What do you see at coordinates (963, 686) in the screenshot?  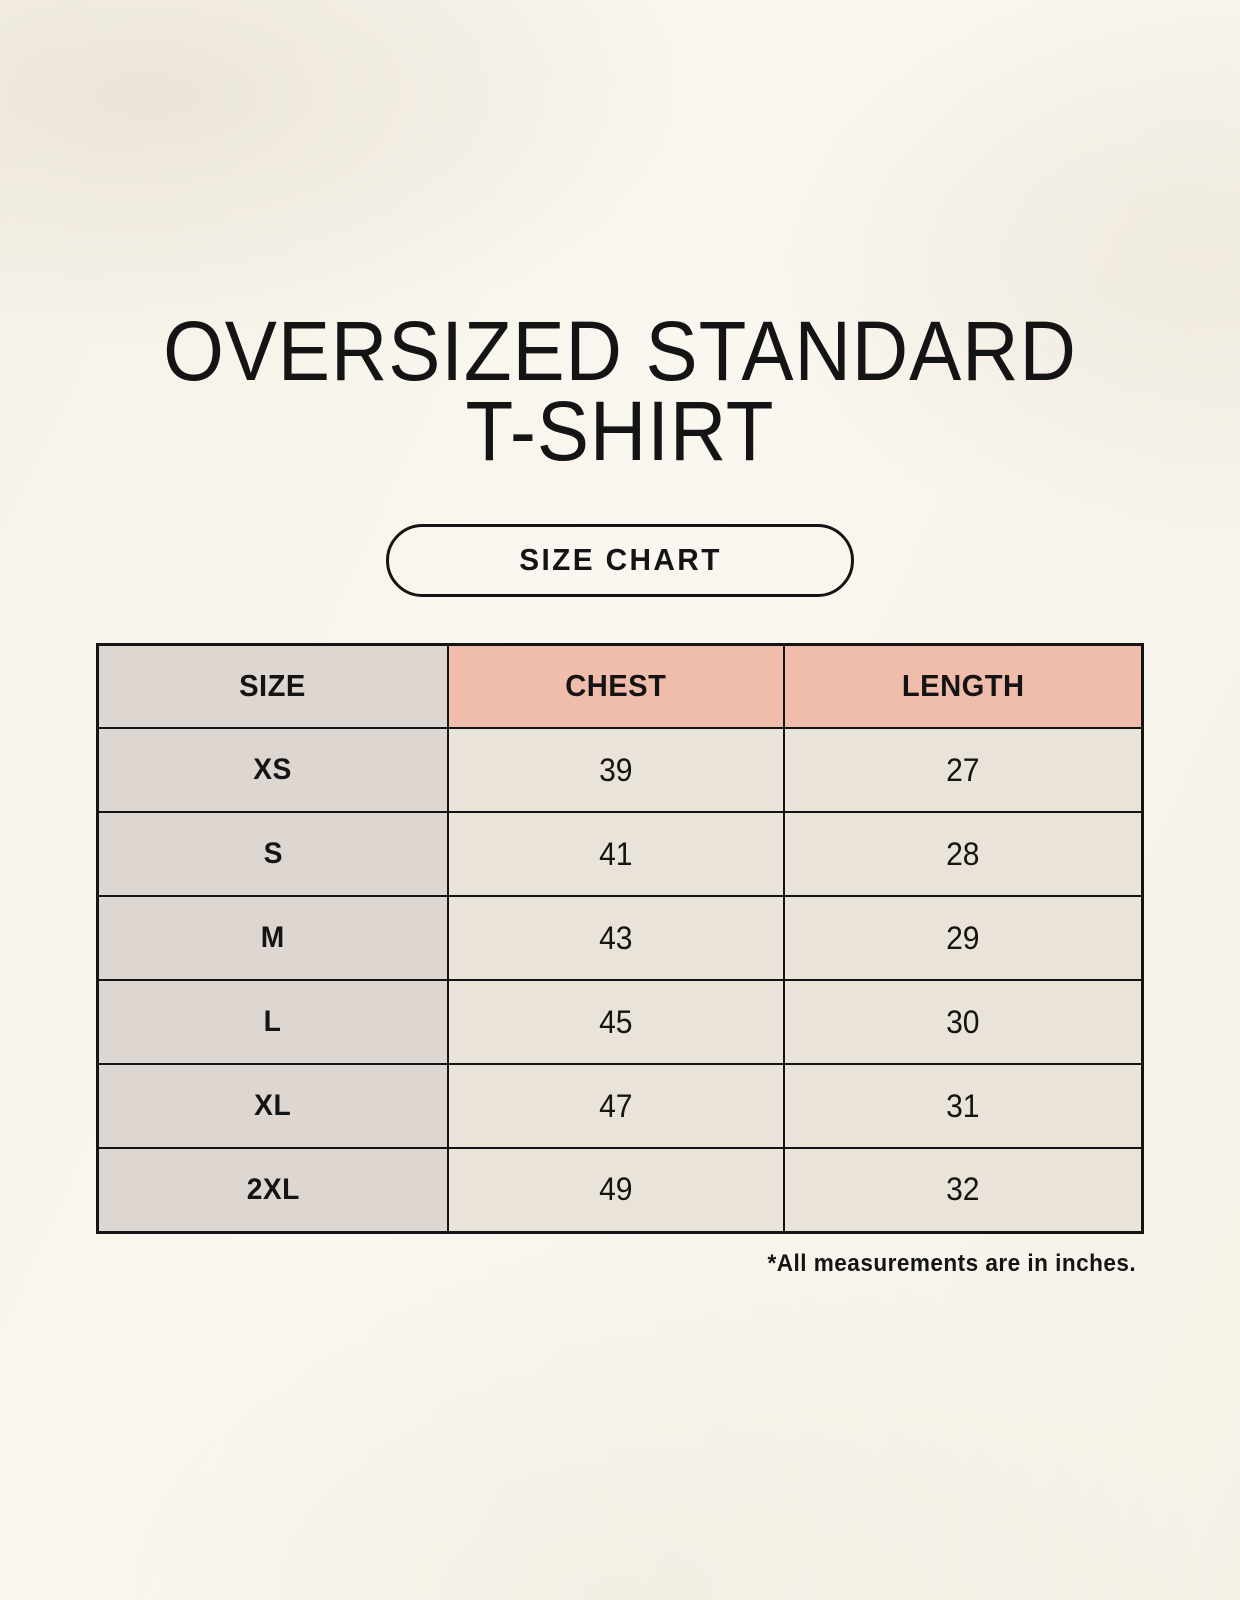 I see `header-length: LENGTH` at bounding box center [963, 686].